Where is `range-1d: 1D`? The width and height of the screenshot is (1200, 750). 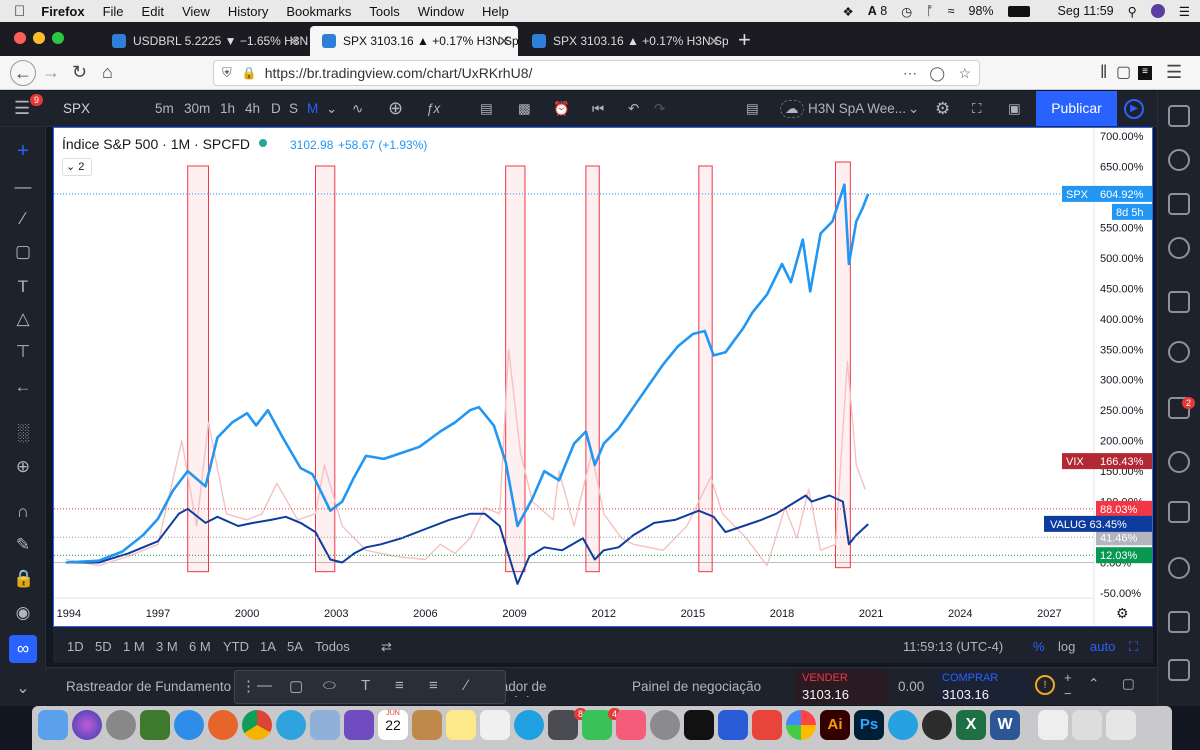 range-1d: 1D is located at coordinates (75, 646).